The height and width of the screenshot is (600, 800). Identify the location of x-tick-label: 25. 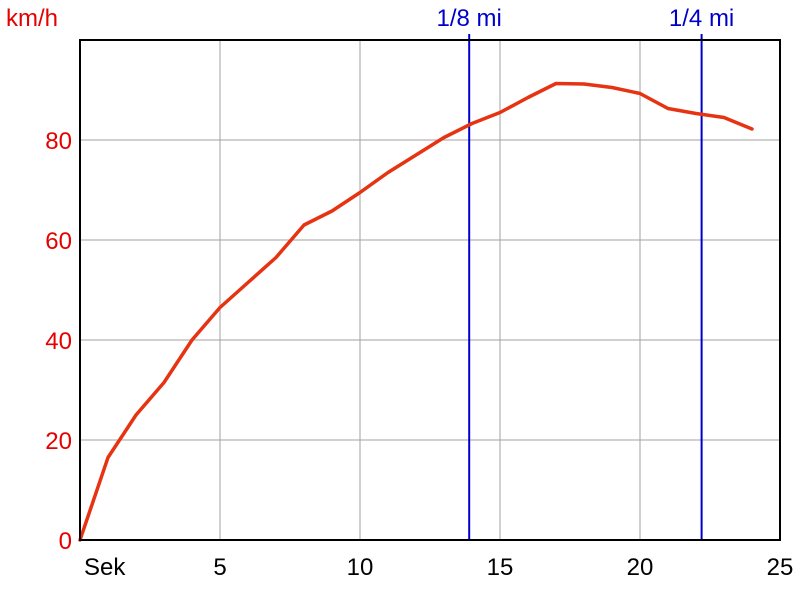
(780, 567).